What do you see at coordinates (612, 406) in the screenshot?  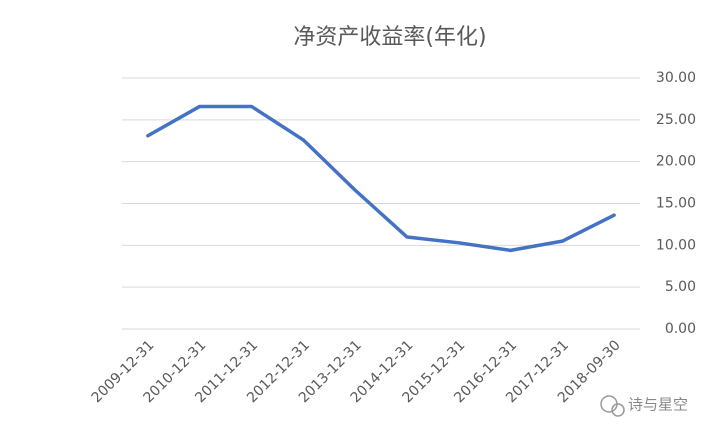 I see `watermark-icon` at bounding box center [612, 406].